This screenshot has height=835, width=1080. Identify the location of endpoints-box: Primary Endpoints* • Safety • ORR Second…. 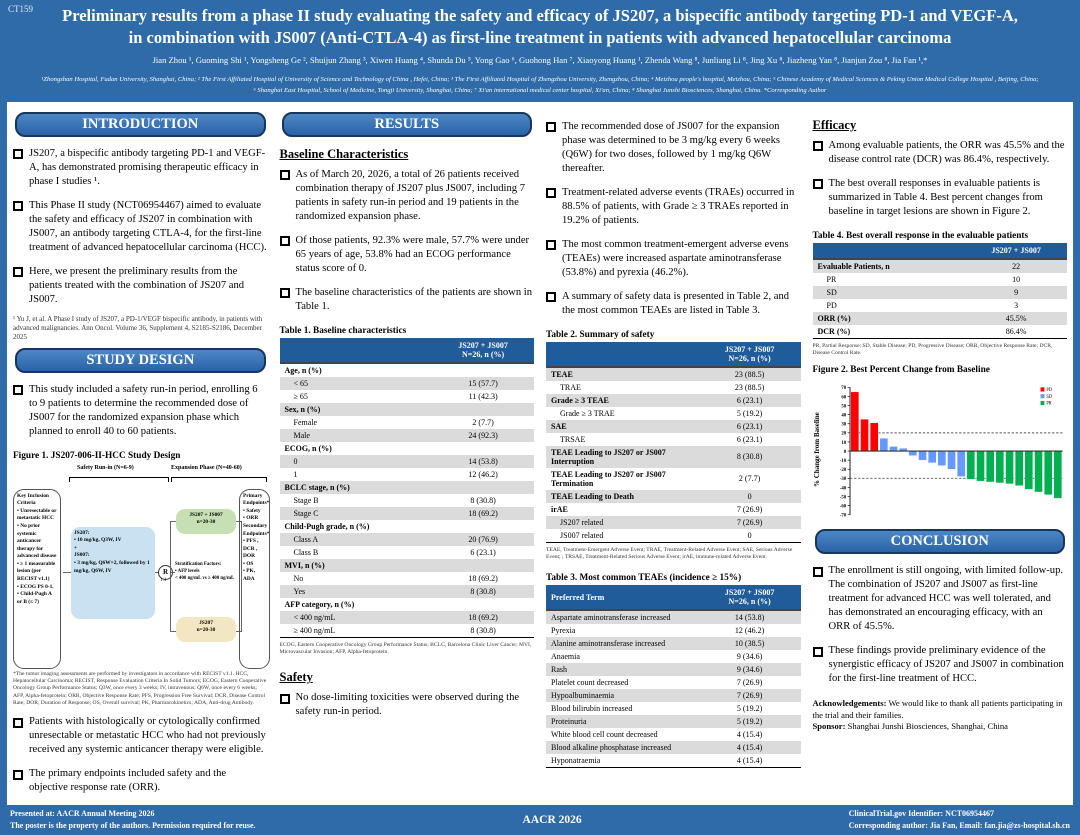
(254, 578).